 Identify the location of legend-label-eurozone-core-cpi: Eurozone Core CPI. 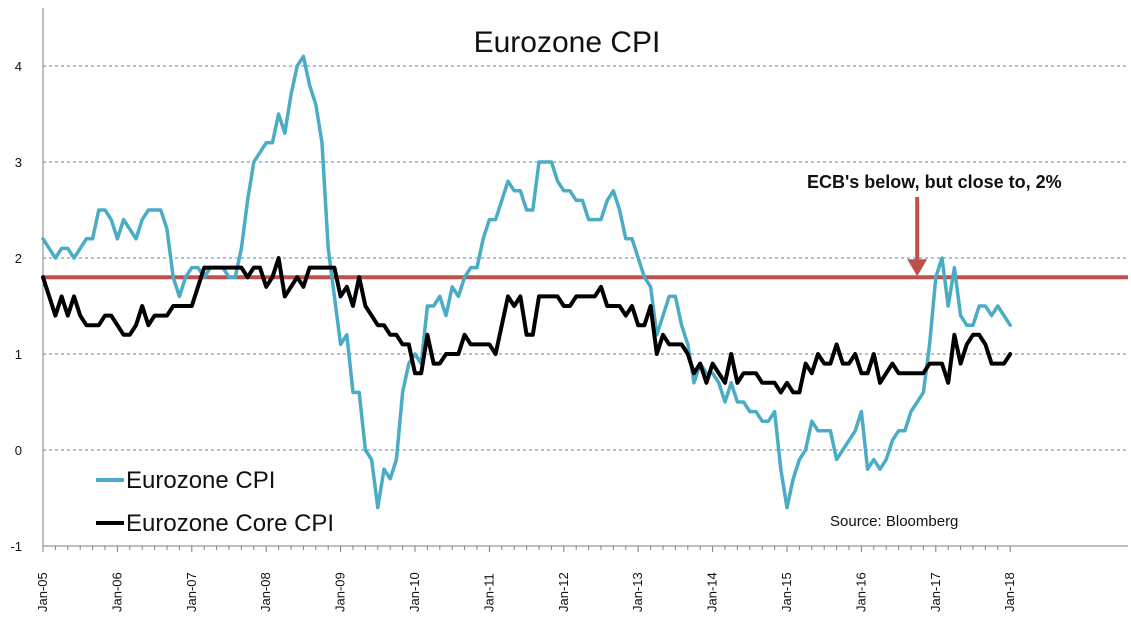
(230, 523).